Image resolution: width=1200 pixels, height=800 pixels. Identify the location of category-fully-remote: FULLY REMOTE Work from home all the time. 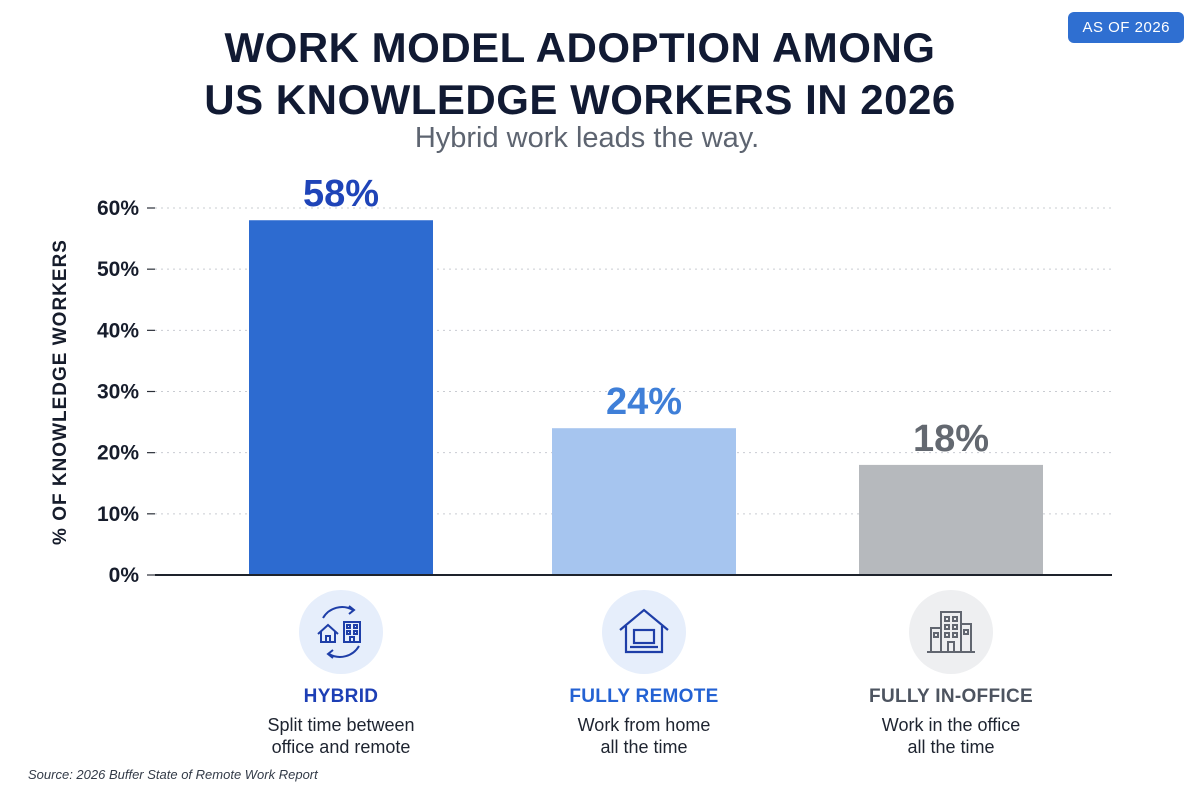
(644, 674).